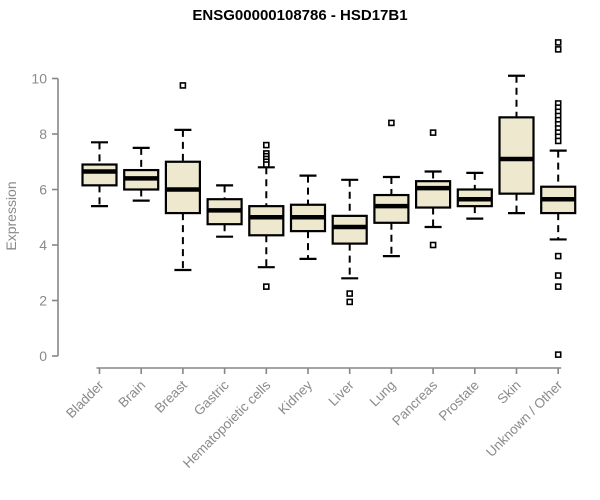  I want to click on x-tick-label: Bladder, so click(85, 399).